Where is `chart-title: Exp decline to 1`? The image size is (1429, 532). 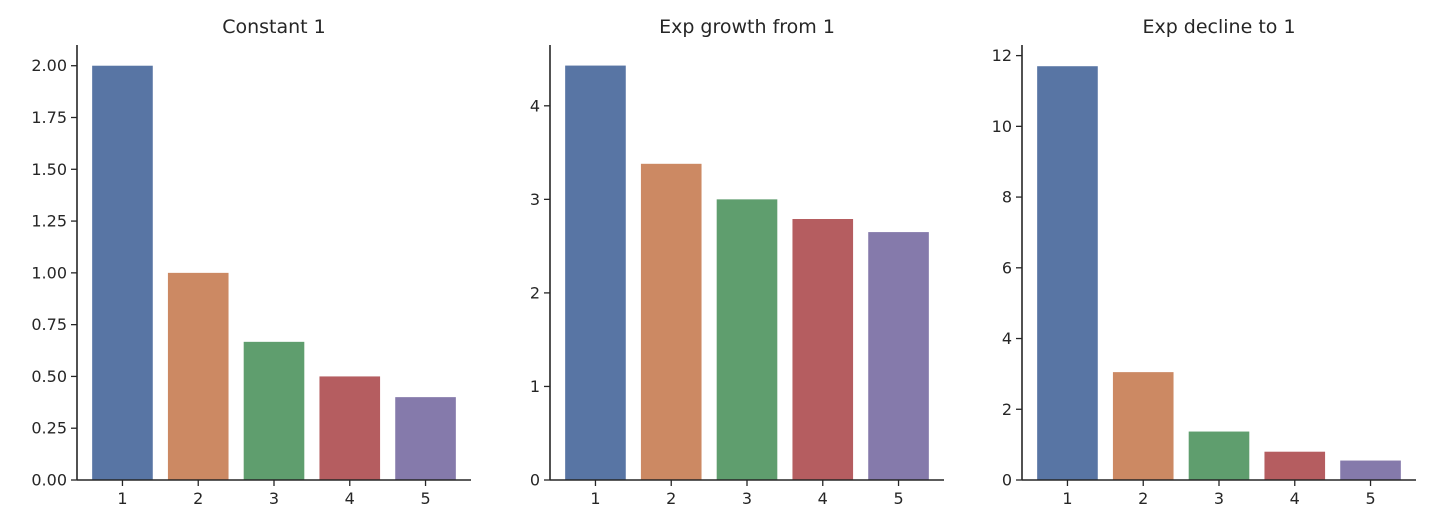 chart-title: Exp decline to 1 is located at coordinates (1218, 27).